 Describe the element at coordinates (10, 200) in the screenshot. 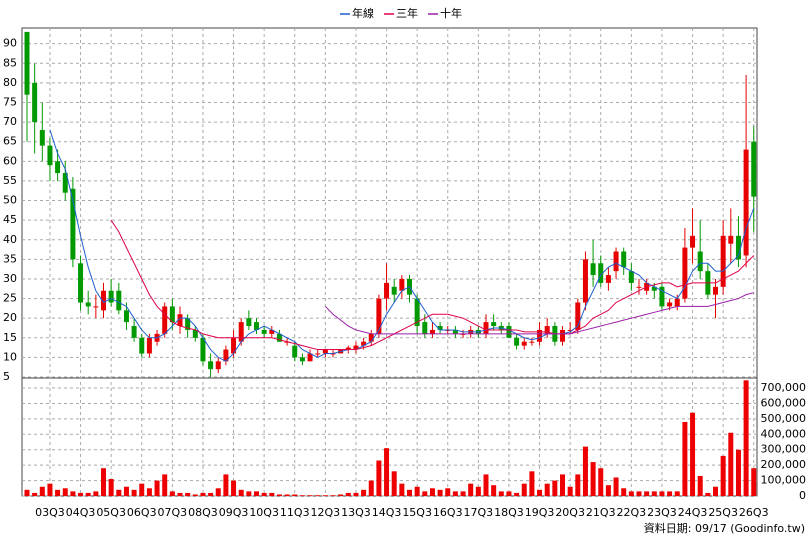

I see `y-tick-label: 50` at that location.